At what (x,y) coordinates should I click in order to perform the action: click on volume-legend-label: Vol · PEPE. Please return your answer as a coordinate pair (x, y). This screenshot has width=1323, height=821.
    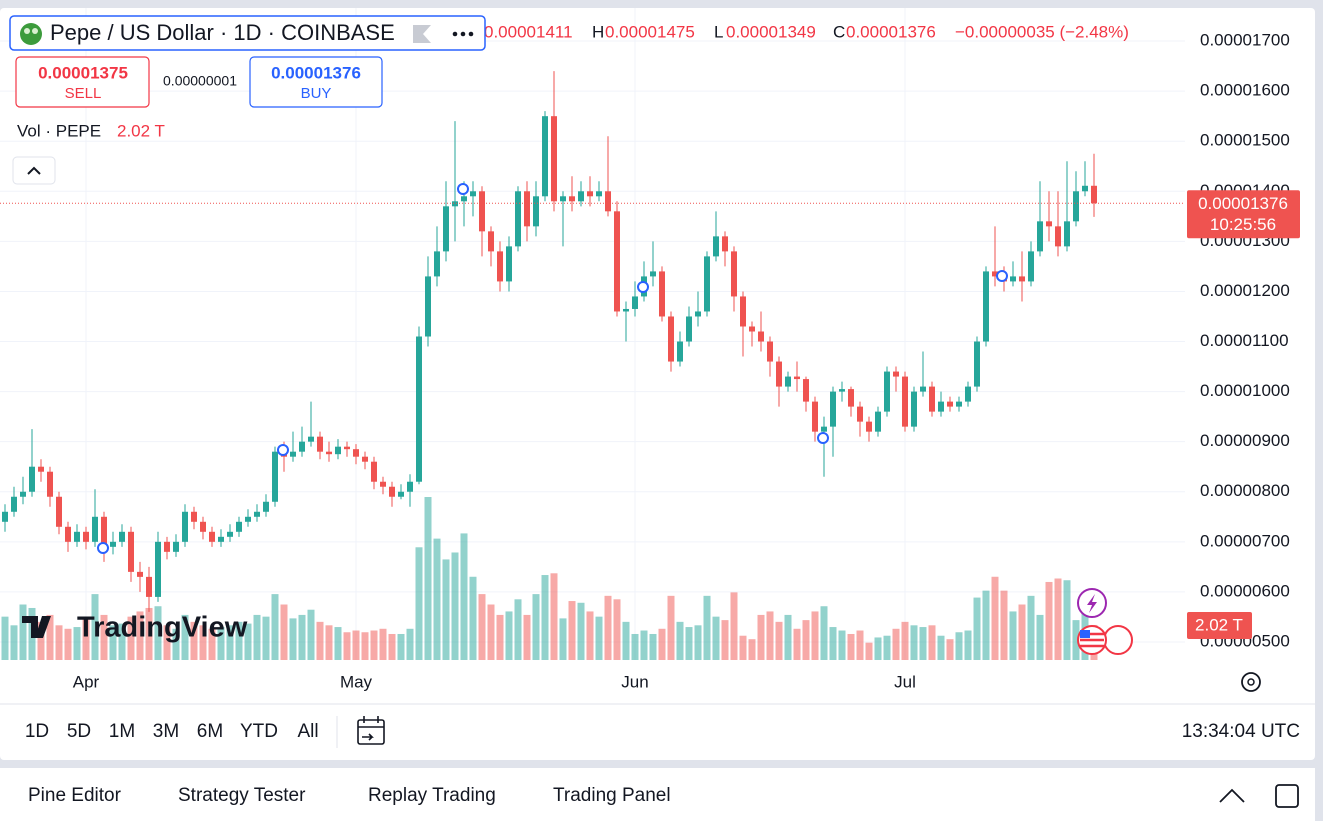
    Looking at the image, I should click on (59, 130).